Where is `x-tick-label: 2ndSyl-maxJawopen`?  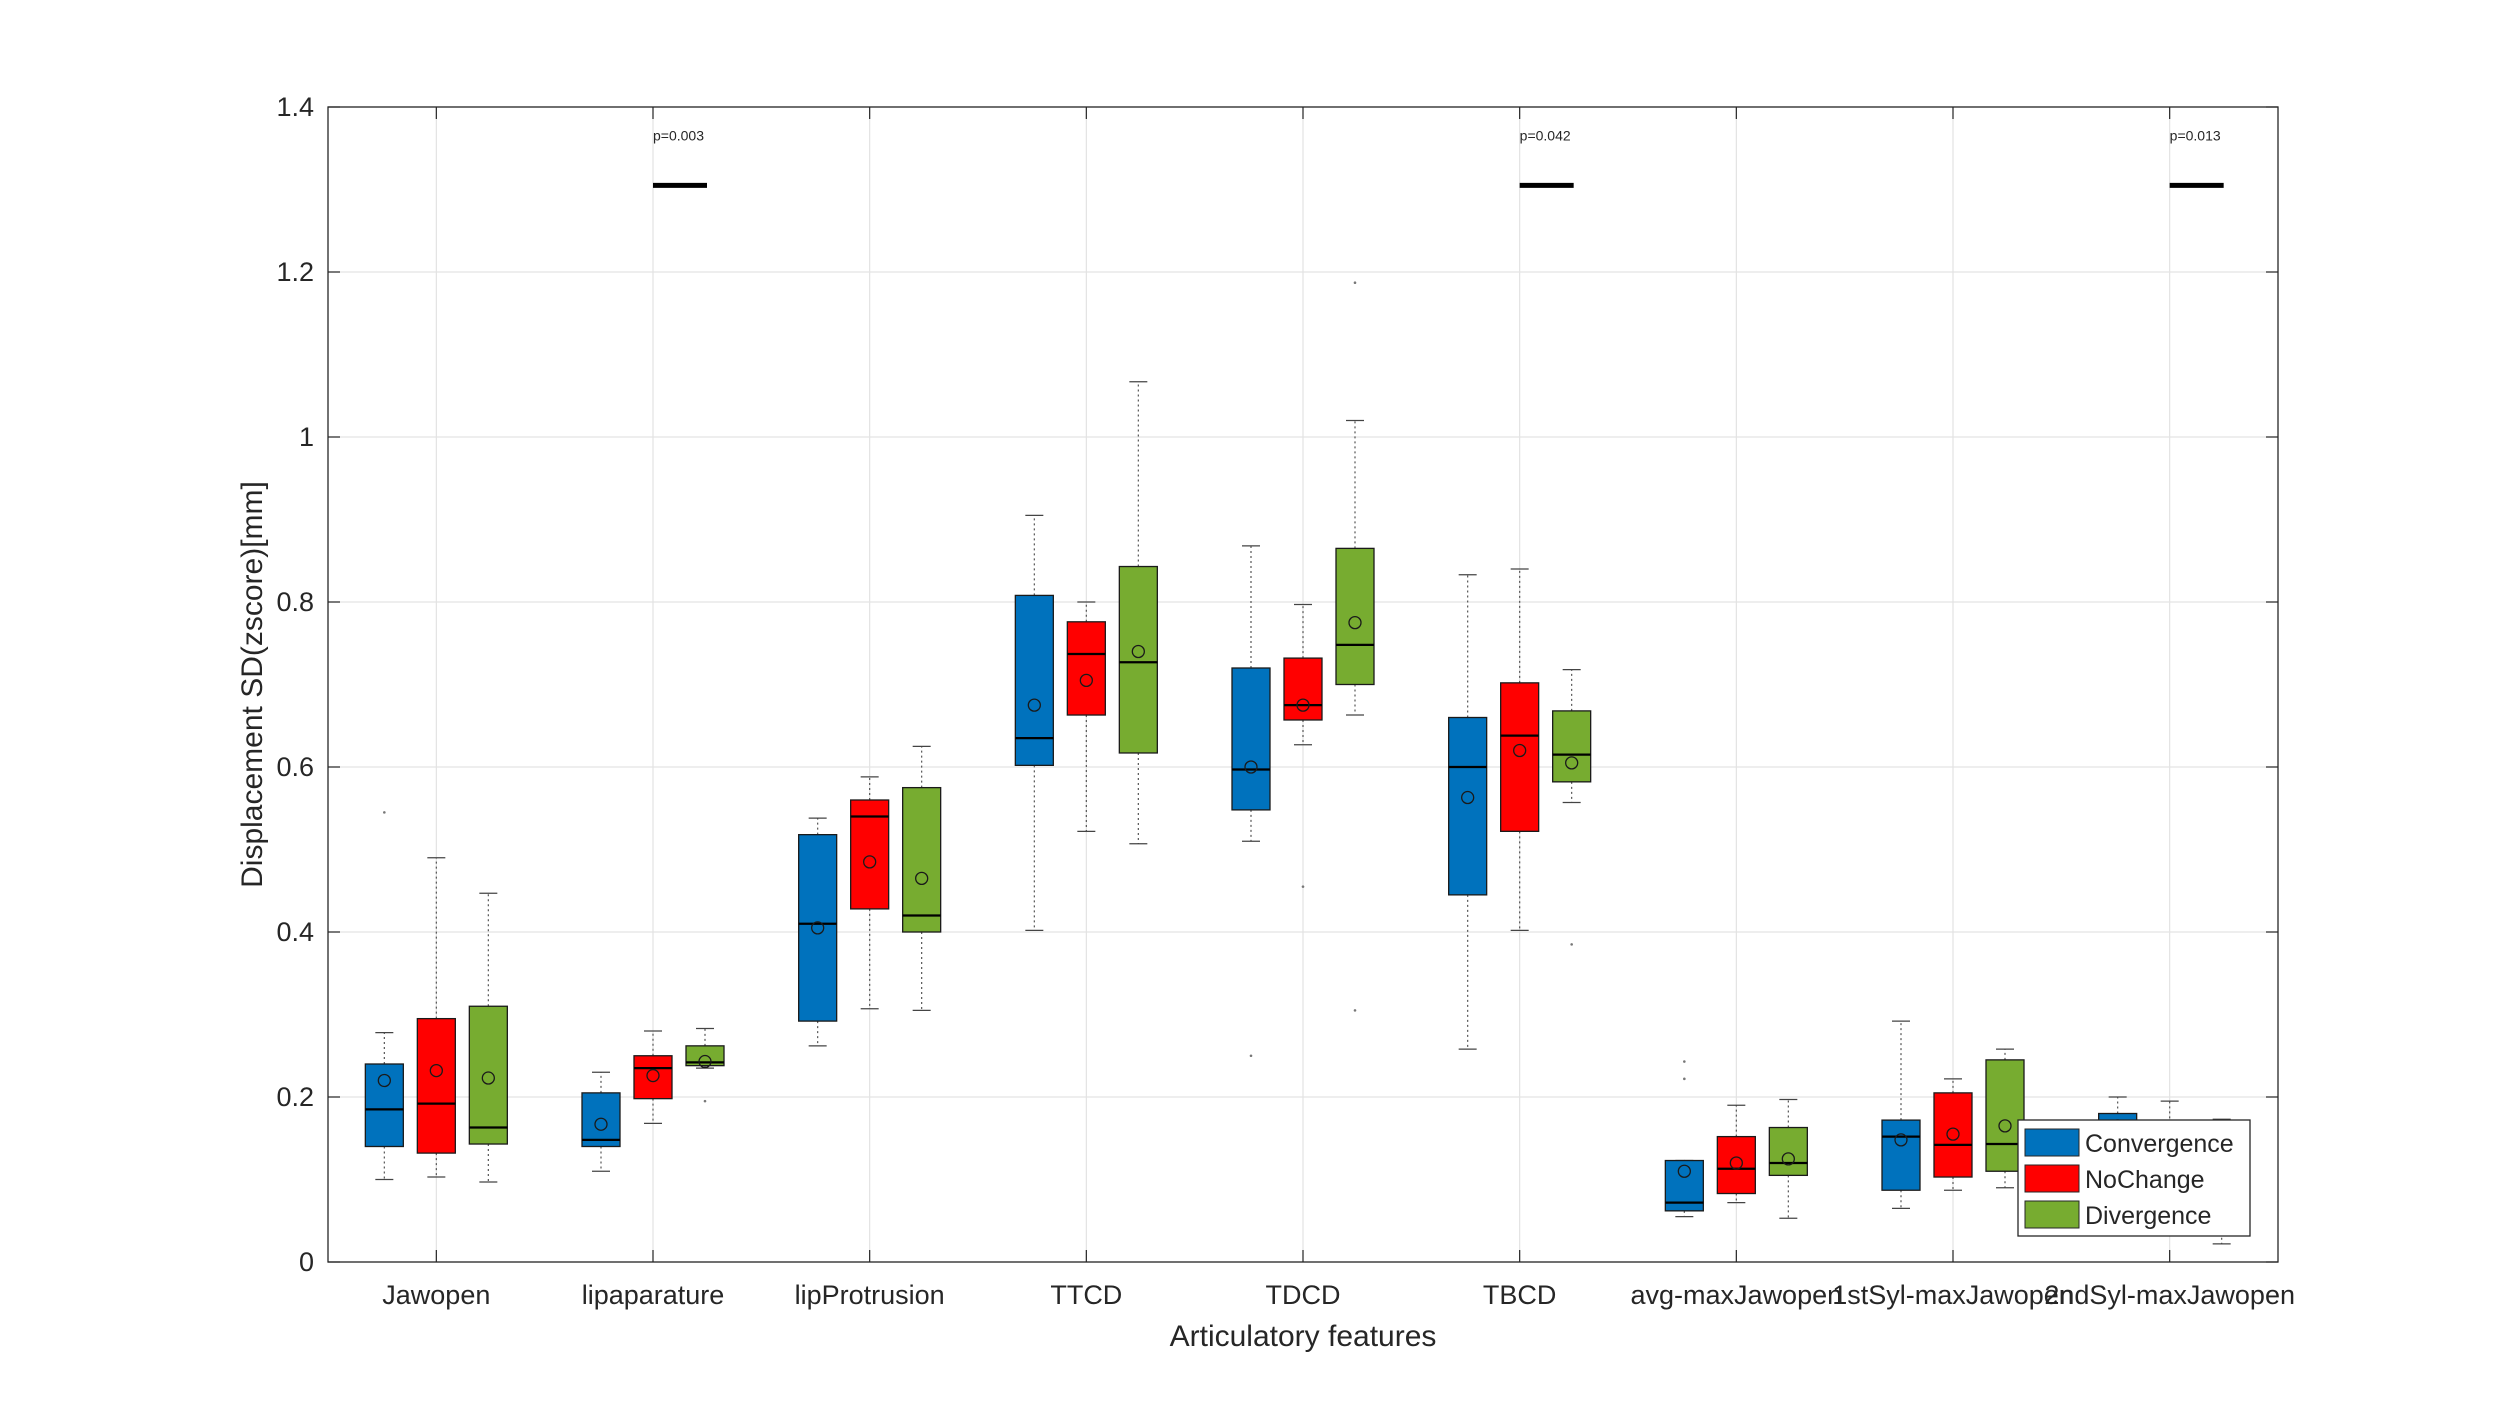
x-tick-label: 2ndSyl-maxJawopen is located at coordinates (2169, 1295).